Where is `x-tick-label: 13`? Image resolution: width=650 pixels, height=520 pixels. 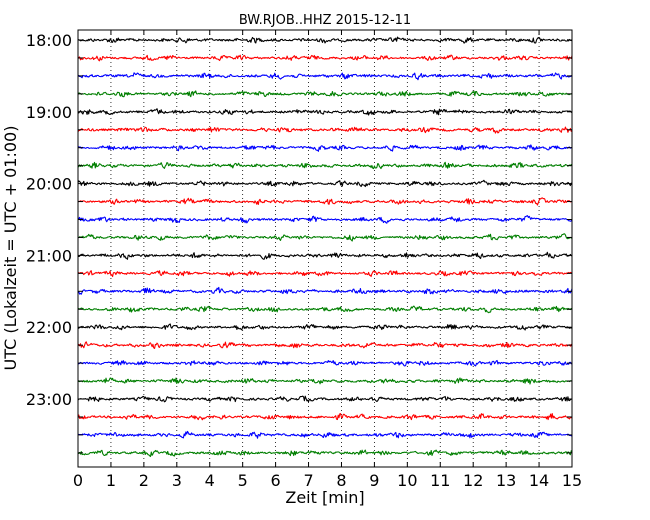
x-tick-label: 13 is located at coordinates (506, 480).